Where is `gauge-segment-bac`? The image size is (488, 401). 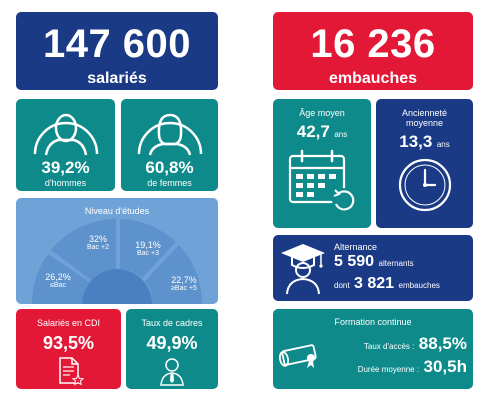
gauge-segment-bac is located at coordinates (60, 279).